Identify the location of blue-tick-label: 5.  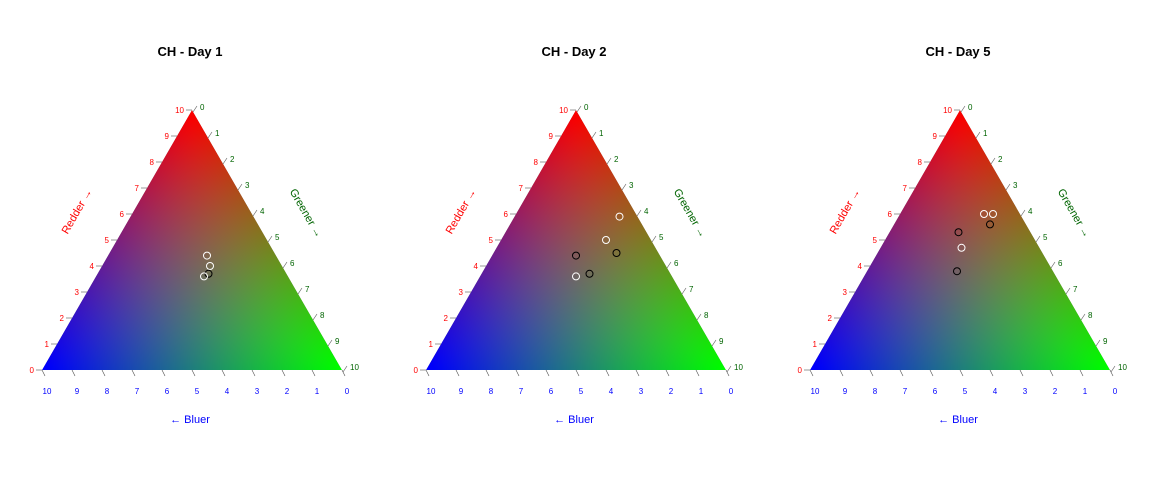
(581, 391).